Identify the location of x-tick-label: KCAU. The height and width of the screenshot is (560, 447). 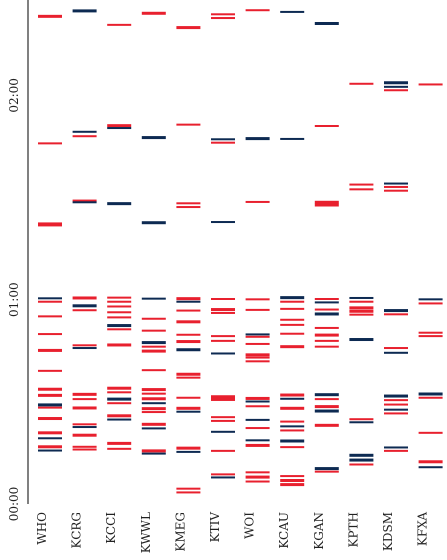
(284, 530).